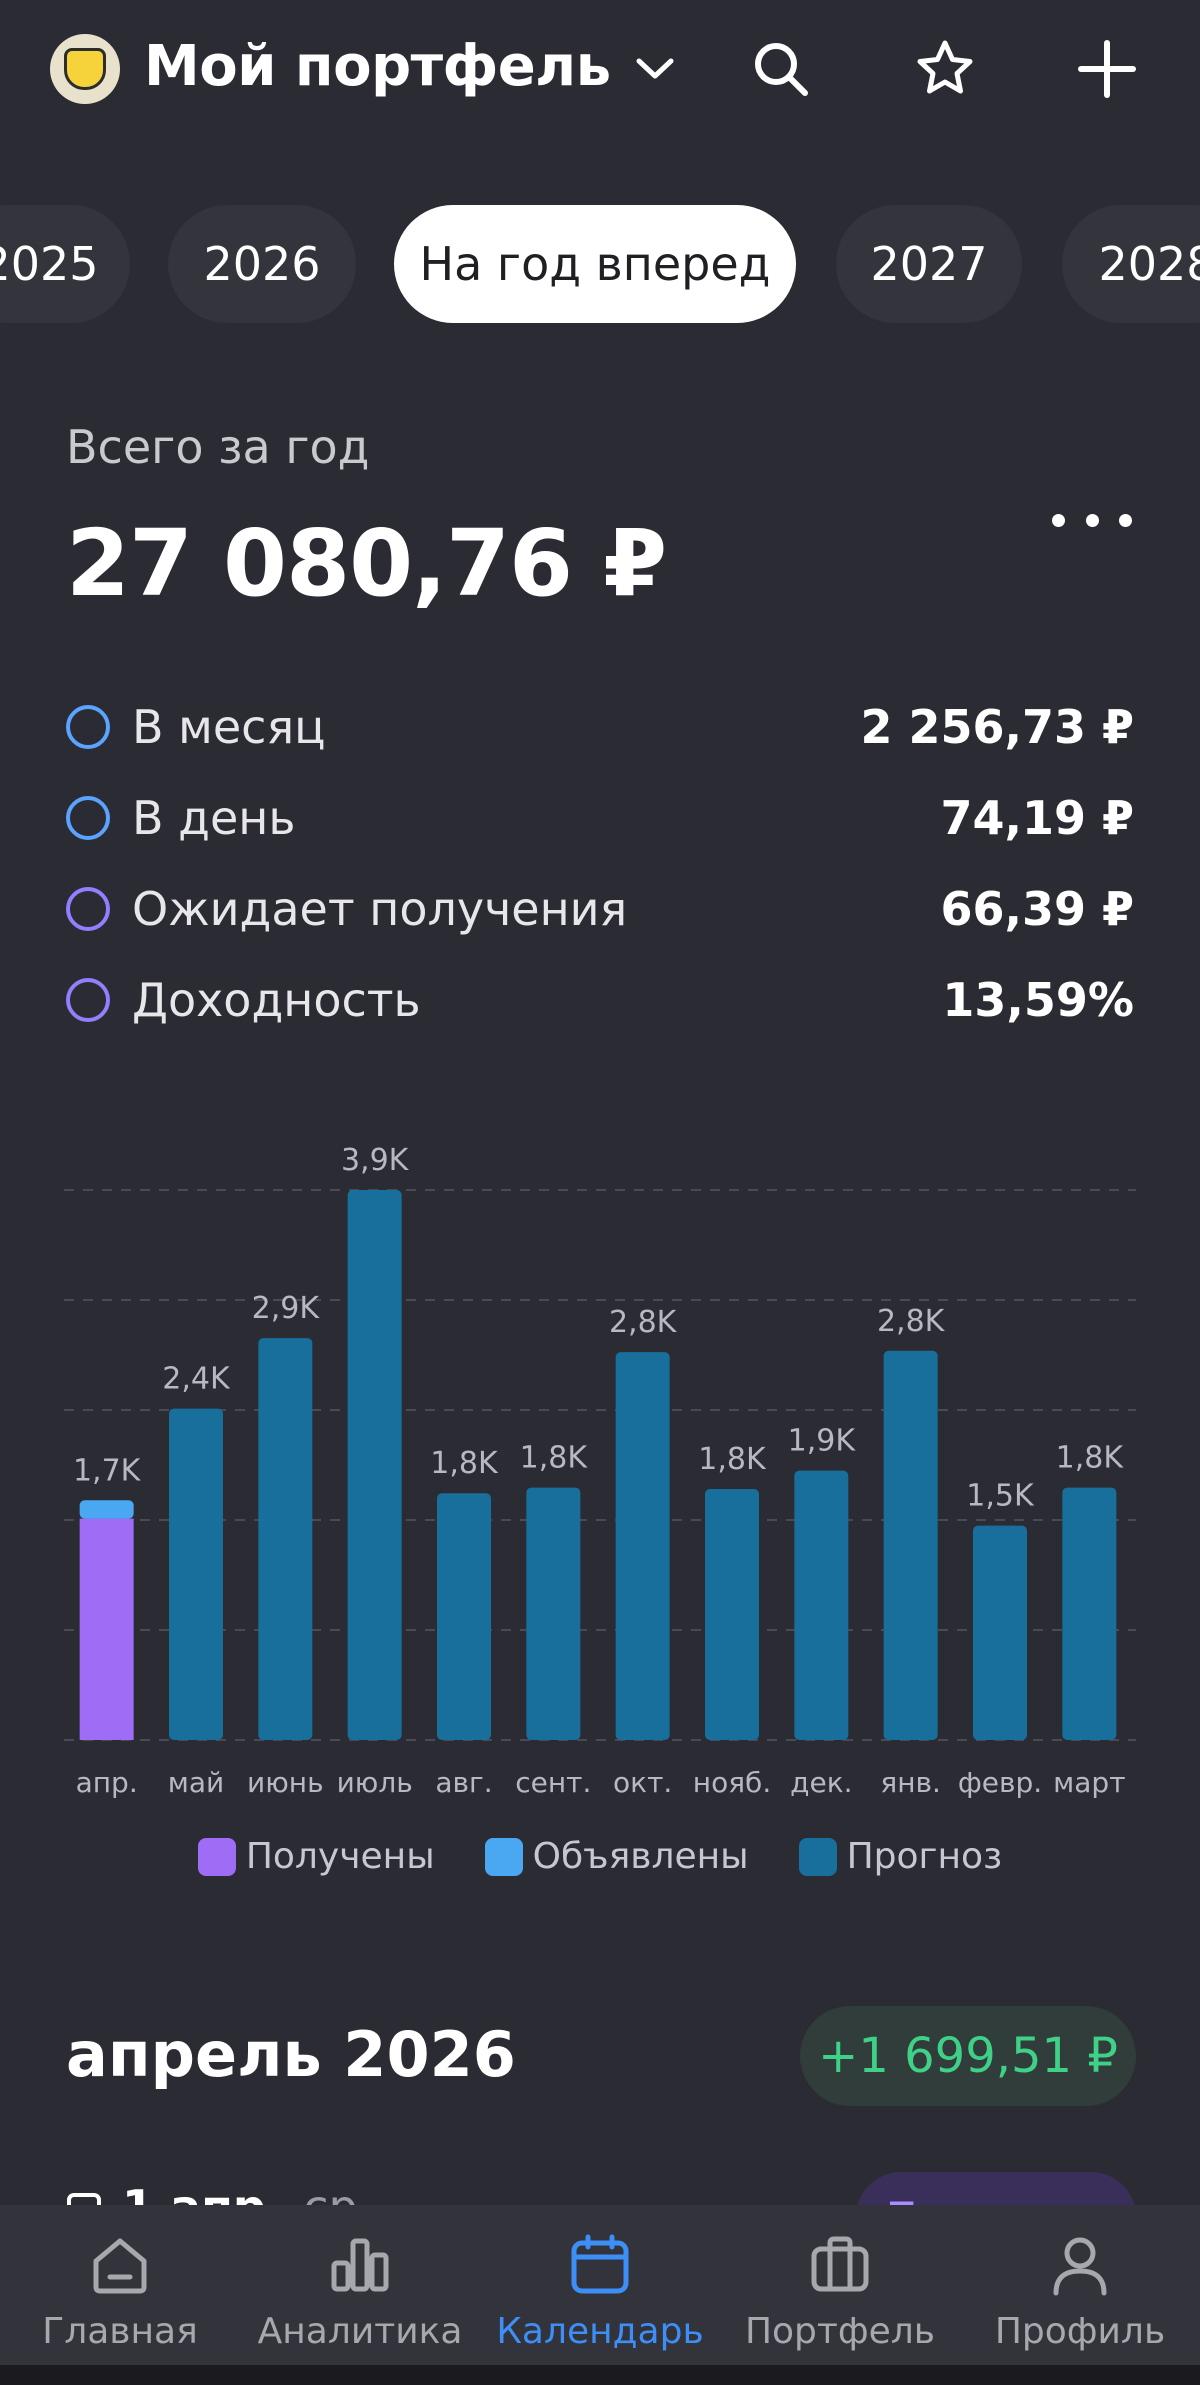 The width and height of the screenshot is (1200, 2385). Describe the element at coordinates (997, 727) in the screenshot. I see `stat-value: 2 256,73 ₽` at that location.